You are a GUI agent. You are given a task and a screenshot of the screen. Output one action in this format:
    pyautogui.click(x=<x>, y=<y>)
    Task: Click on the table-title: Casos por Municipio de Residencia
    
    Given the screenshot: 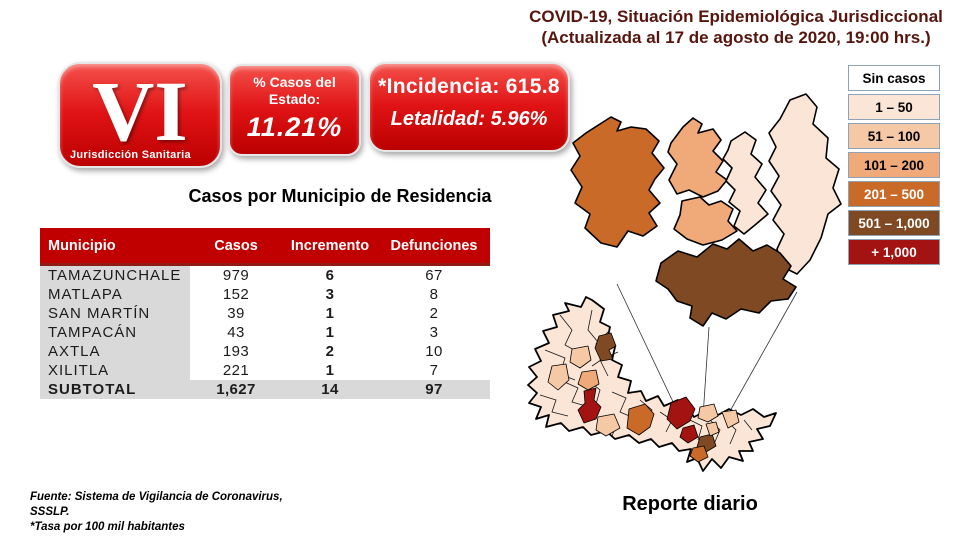 What is the action you would take?
    pyautogui.click(x=340, y=196)
    